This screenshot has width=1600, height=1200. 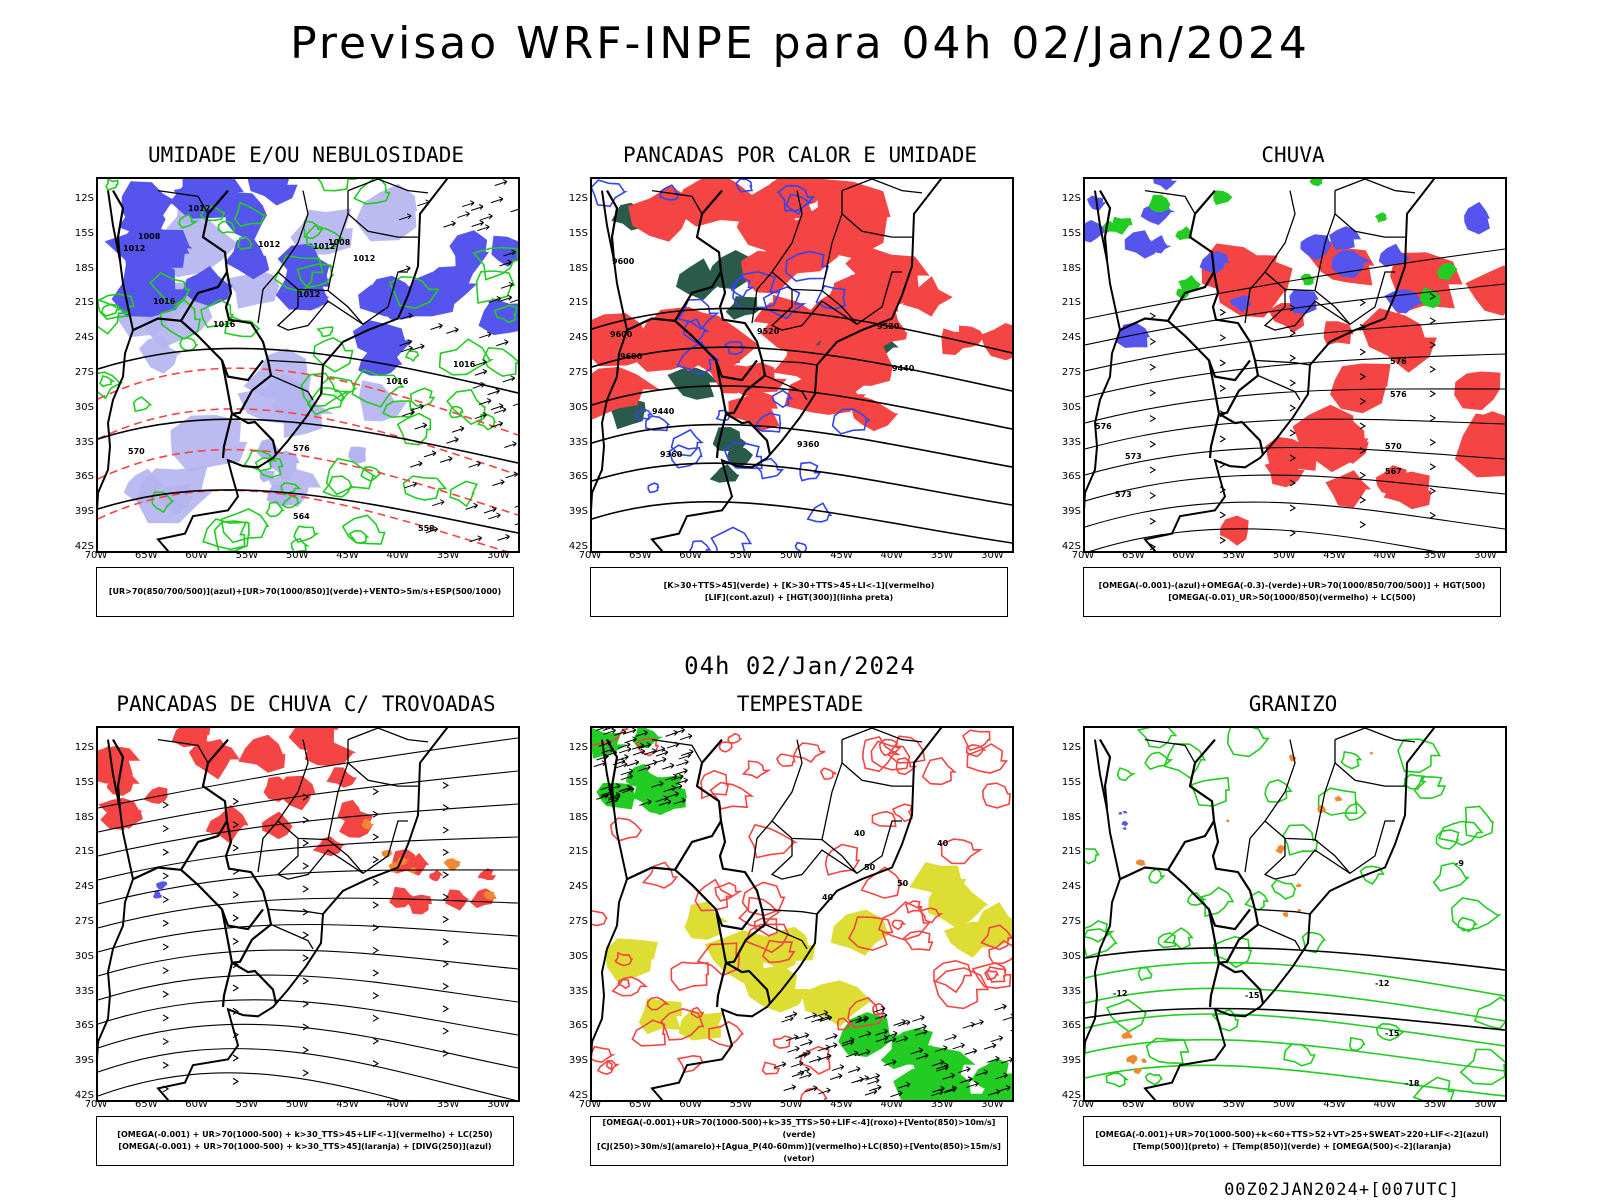 I want to click on panel-6-lat-tick: 27S, so click(x=1071, y=921).